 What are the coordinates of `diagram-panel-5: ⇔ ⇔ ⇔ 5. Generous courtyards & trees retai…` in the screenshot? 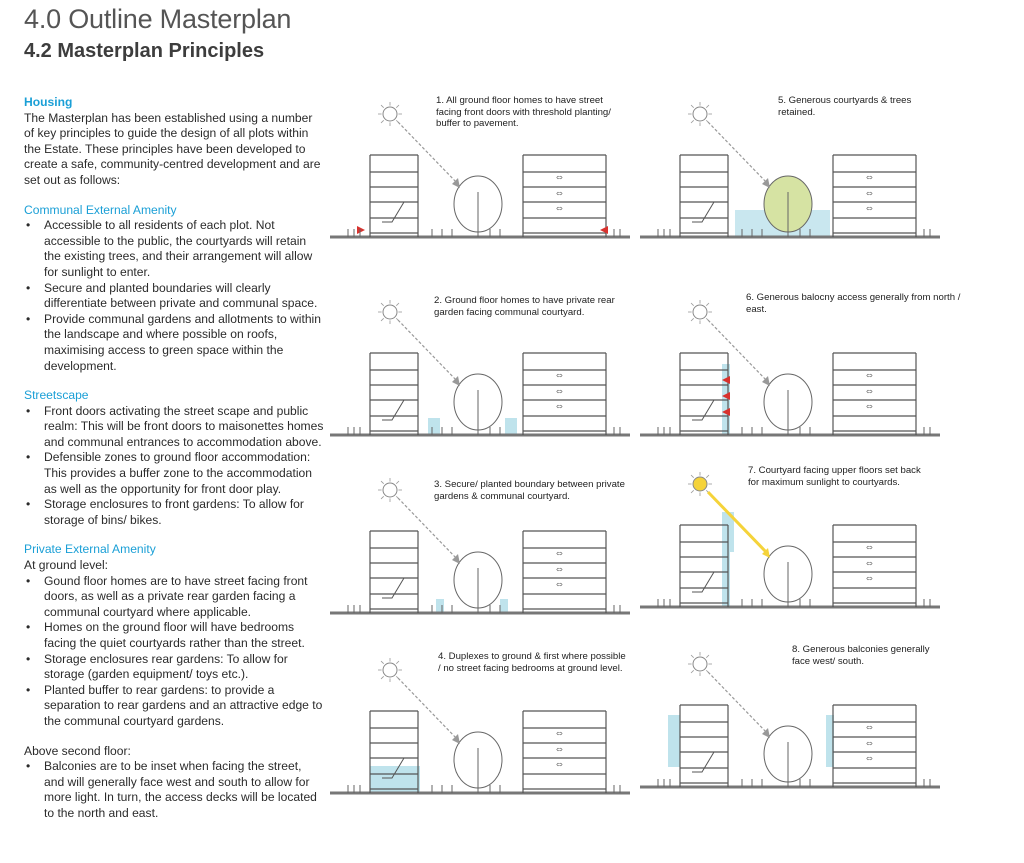 It's located at (790, 165).